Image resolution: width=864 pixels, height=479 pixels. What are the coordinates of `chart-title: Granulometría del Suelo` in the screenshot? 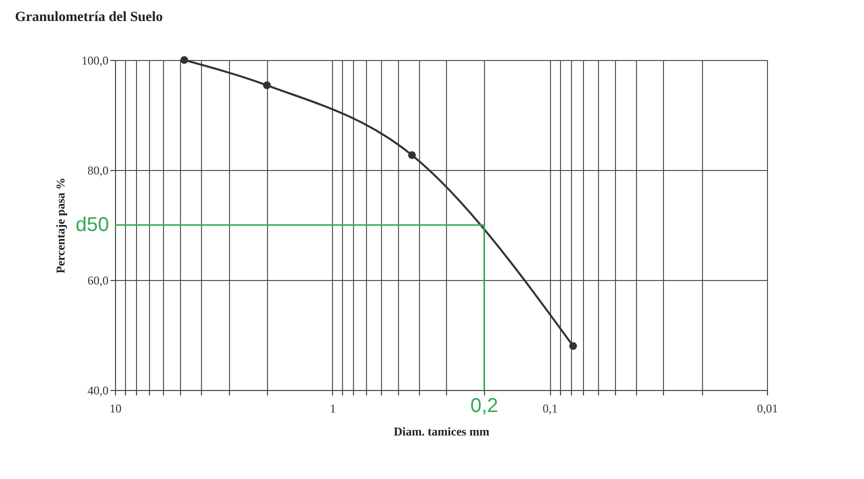 It's located at (89, 17).